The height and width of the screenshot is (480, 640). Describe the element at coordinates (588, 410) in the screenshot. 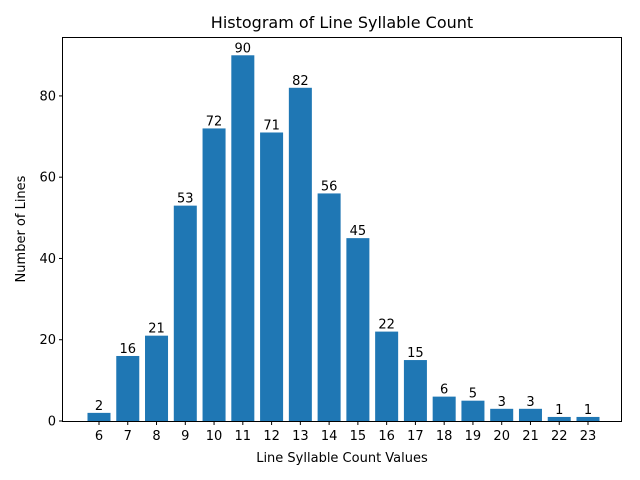

I see `bar-value-label-23: 1` at that location.